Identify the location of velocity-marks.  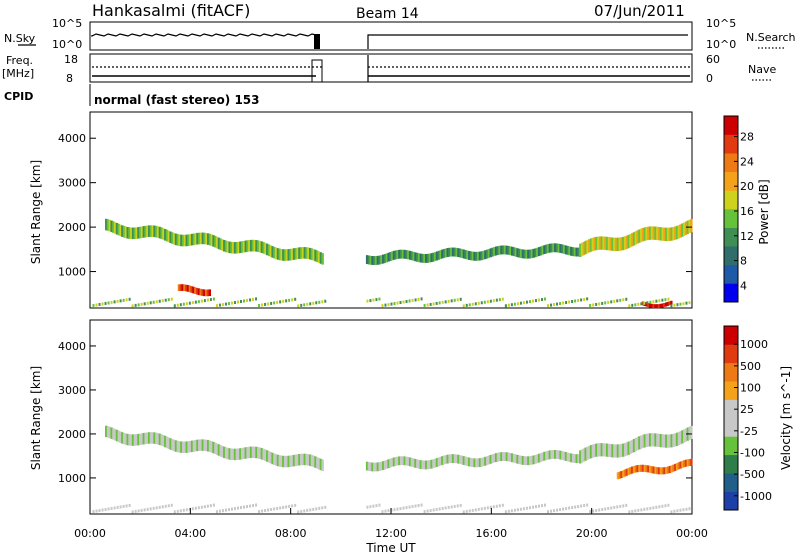
(392, 469).